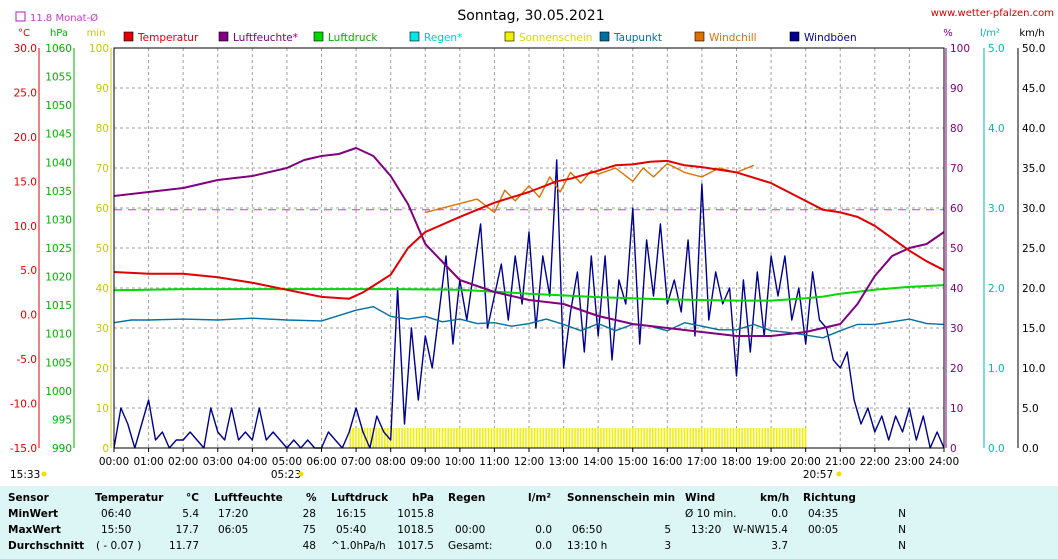  Describe the element at coordinates (667, 546) in the screenshot. I see `sunshine-value: 3` at that location.